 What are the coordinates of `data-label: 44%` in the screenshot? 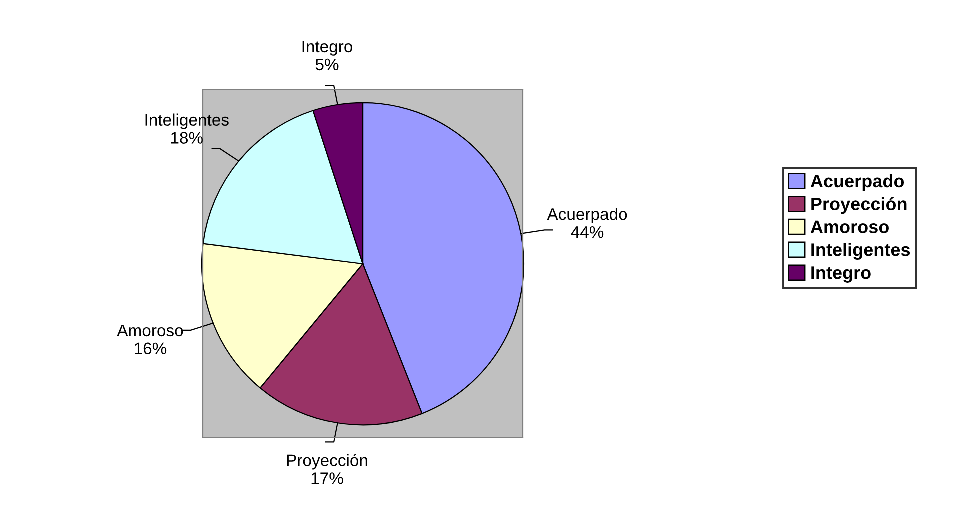 It's located at (587, 232).